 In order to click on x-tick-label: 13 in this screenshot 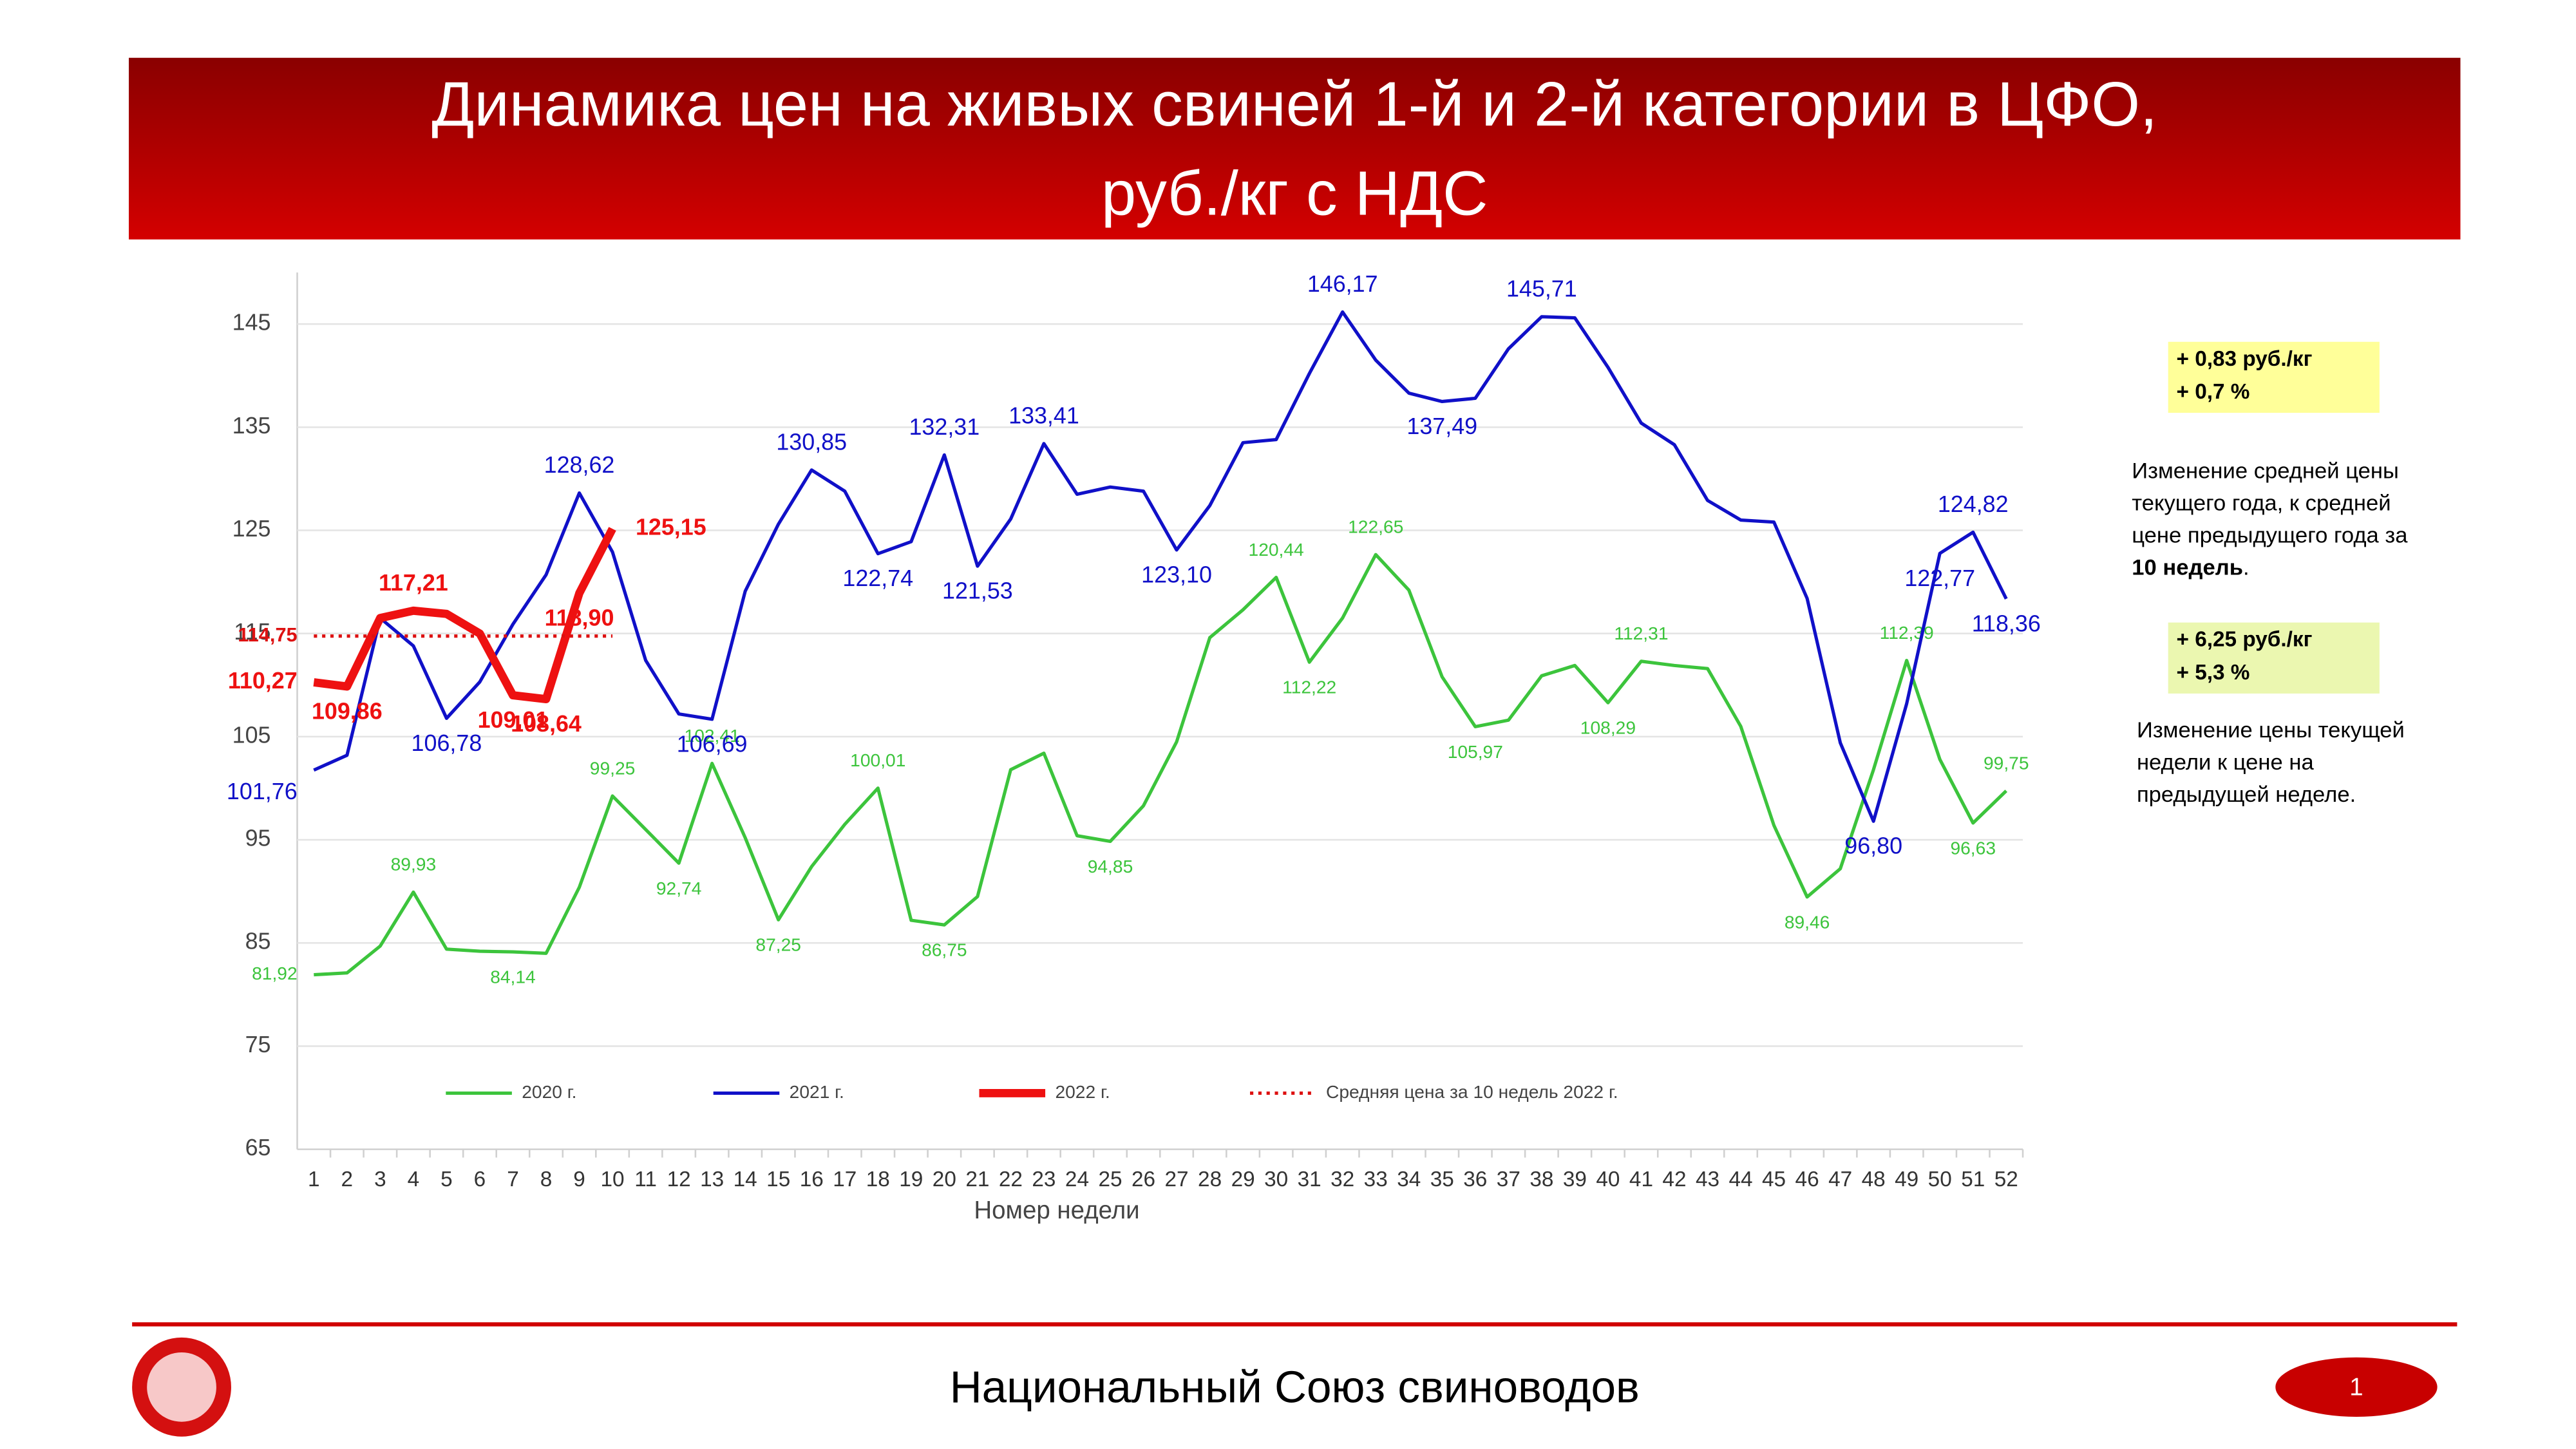, I will do `click(712, 1179)`.